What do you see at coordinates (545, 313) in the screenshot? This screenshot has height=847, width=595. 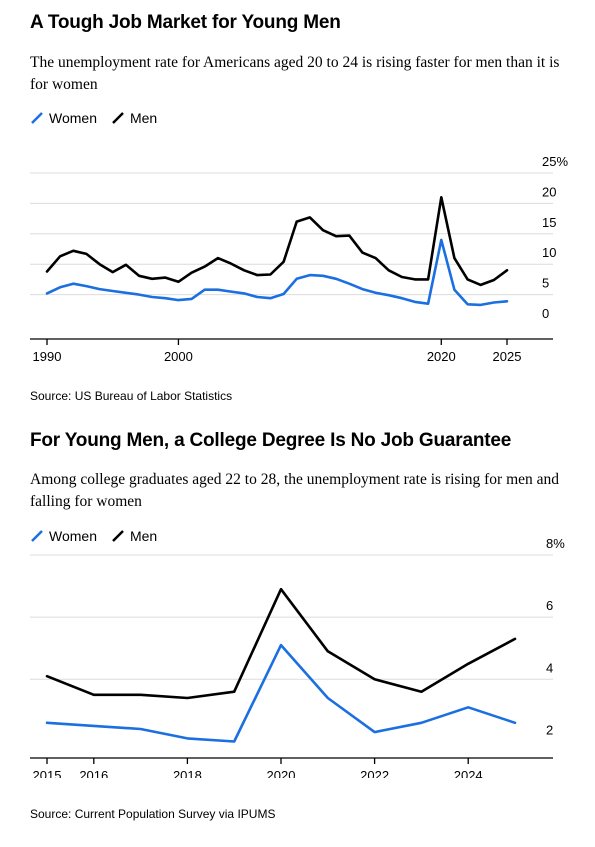 I see `y-tick-label: 0` at bounding box center [545, 313].